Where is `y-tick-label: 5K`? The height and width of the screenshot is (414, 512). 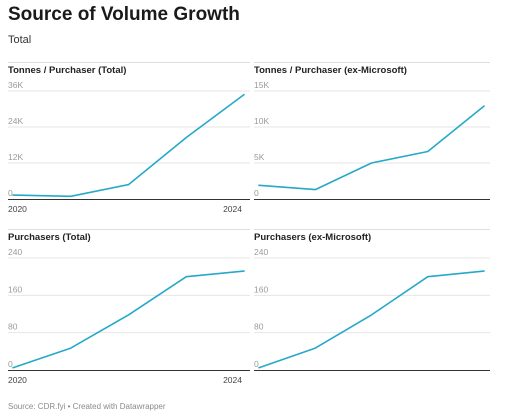
y-tick-label: 5K is located at coordinates (259, 157).